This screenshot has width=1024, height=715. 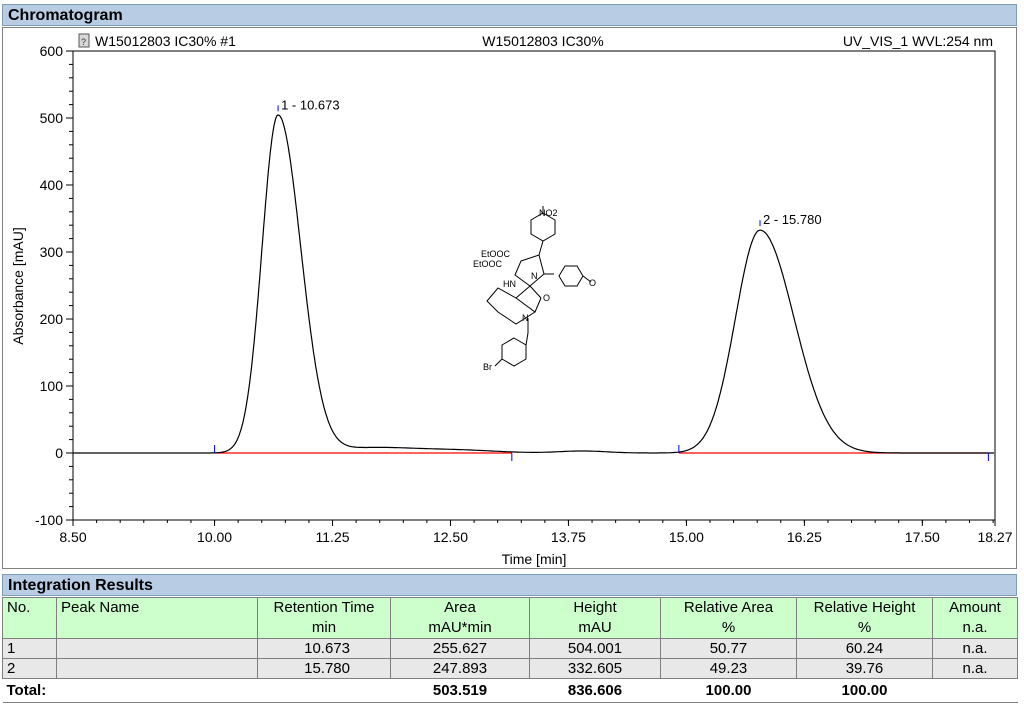 What do you see at coordinates (994, 537) in the screenshot?
I see `x-tick-label: 18.27` at bounding box center [994, 537].